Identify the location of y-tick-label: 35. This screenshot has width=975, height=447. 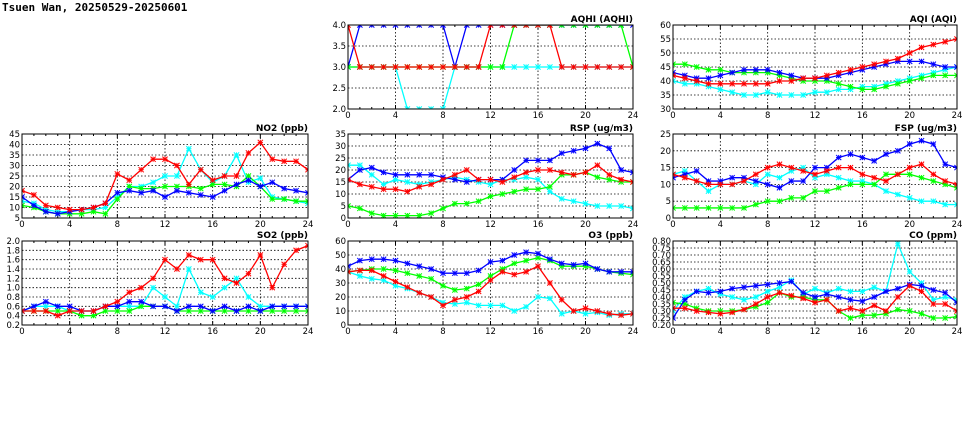
(665, 96).